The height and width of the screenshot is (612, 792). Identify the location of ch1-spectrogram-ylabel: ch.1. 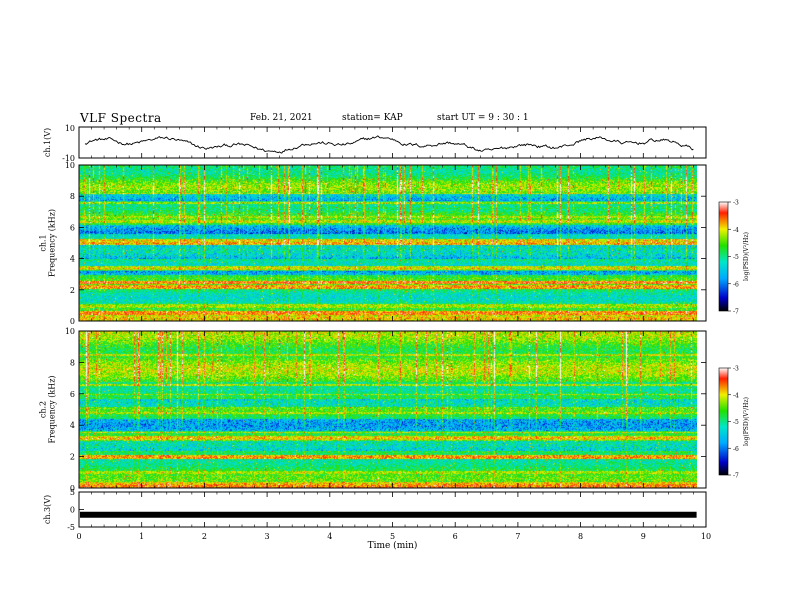
(43, 242).